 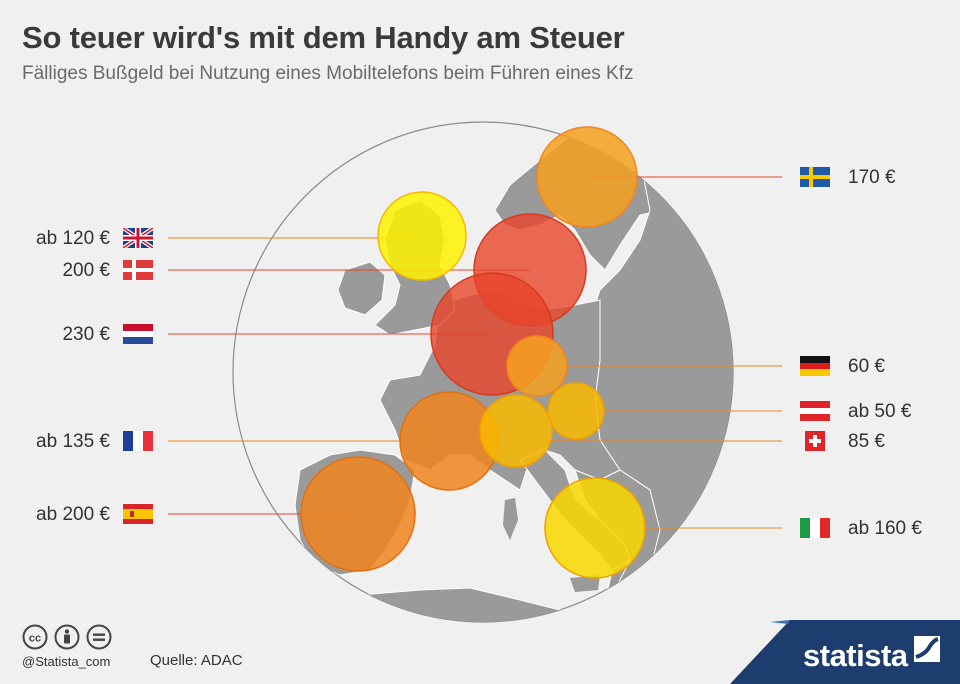 What do you see at coordinates (422, 236) in the screenshot?
I see `bubble-uk` at bounding box center [422, 236].